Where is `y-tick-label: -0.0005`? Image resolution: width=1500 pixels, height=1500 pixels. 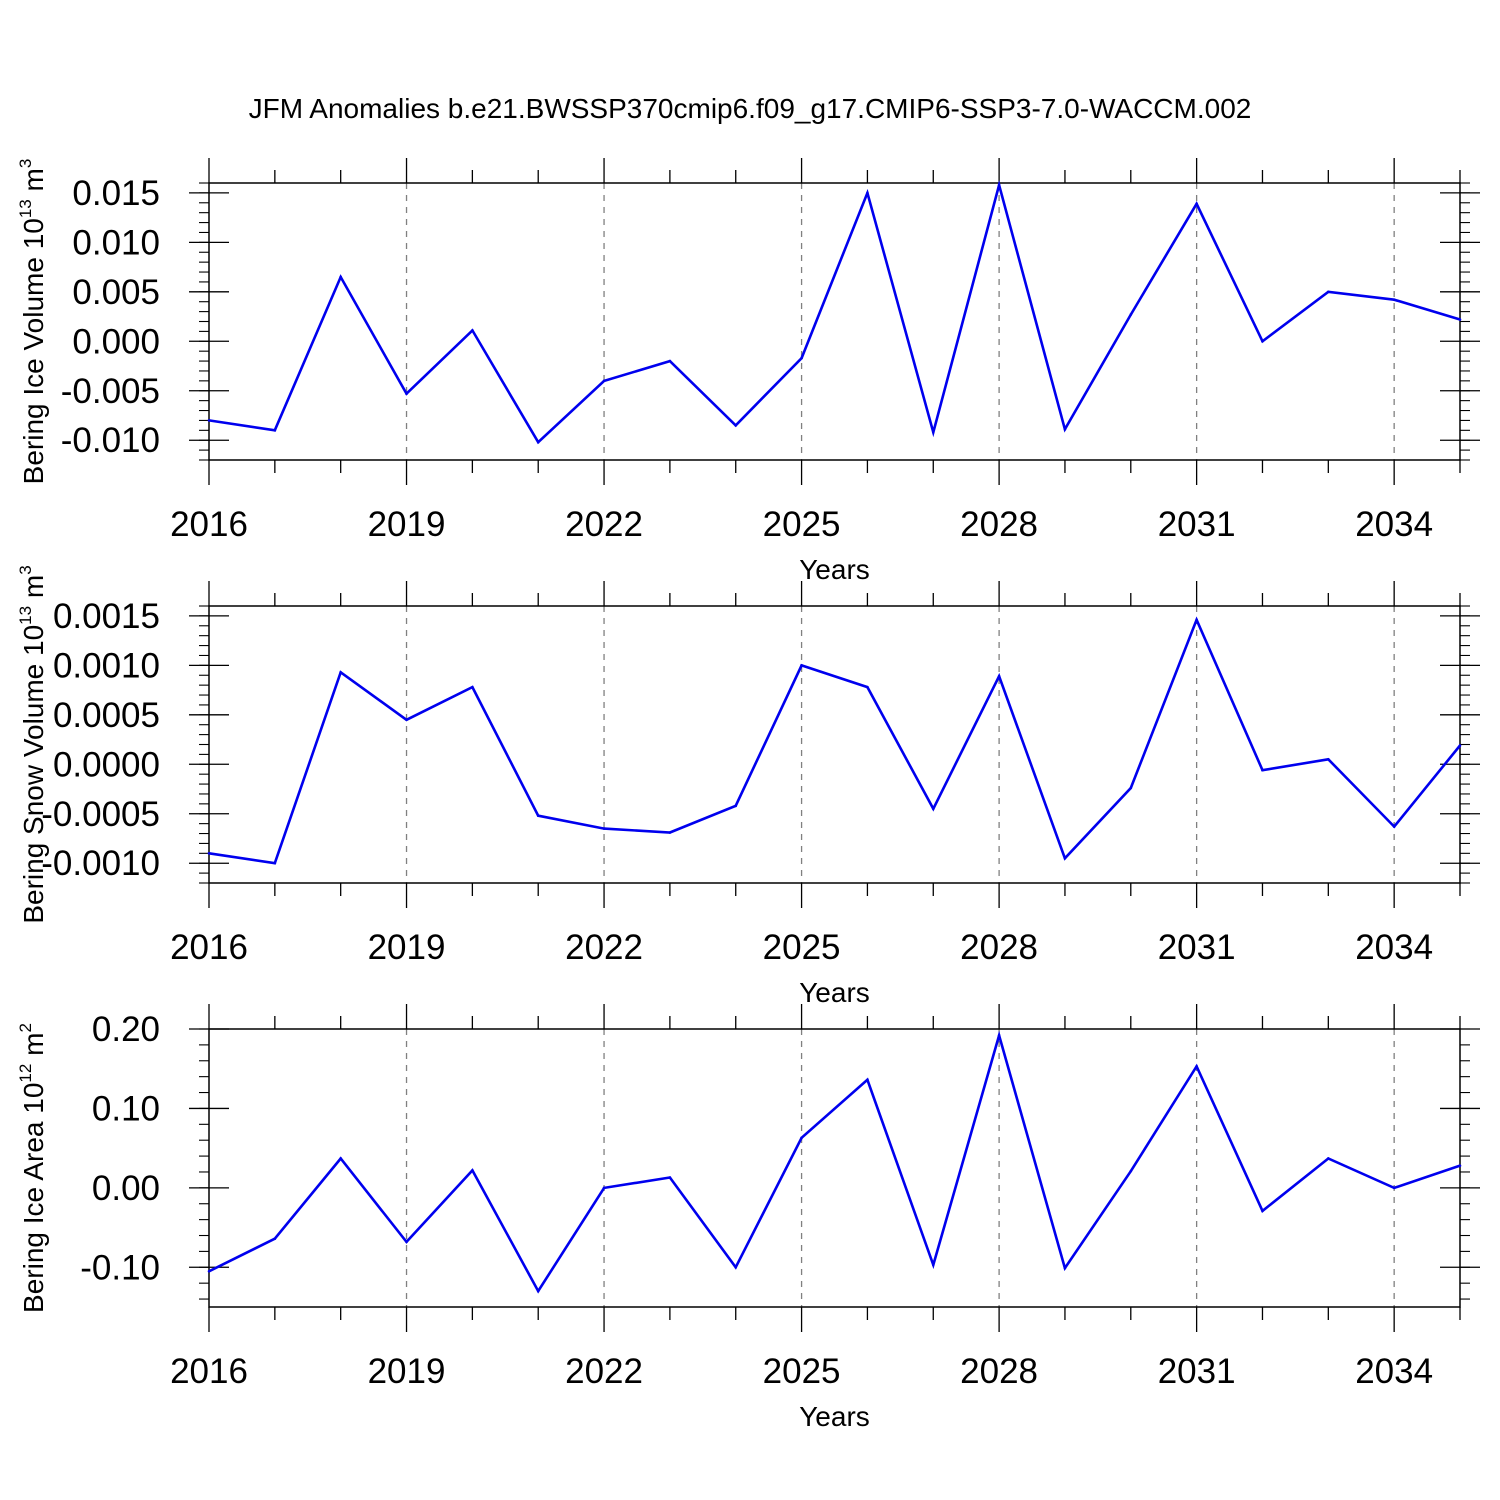 y-tick-label: -0.0005 is located at coordinates (100, 814).